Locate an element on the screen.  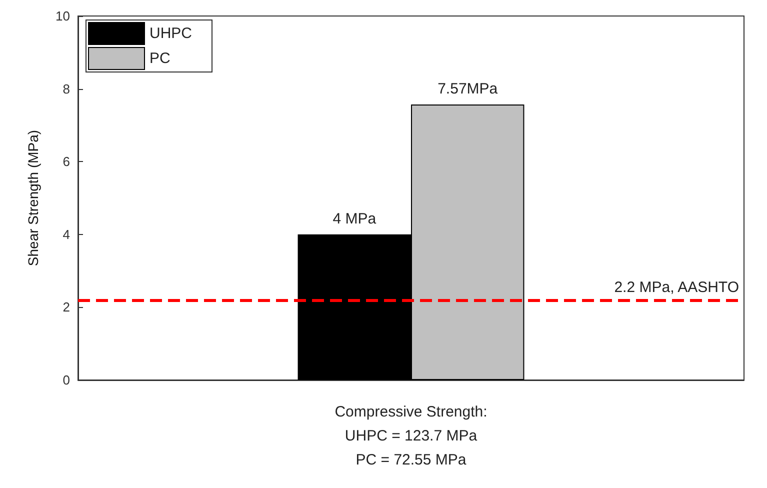
legend-label: UHPC is located at coordinates (171, 33).